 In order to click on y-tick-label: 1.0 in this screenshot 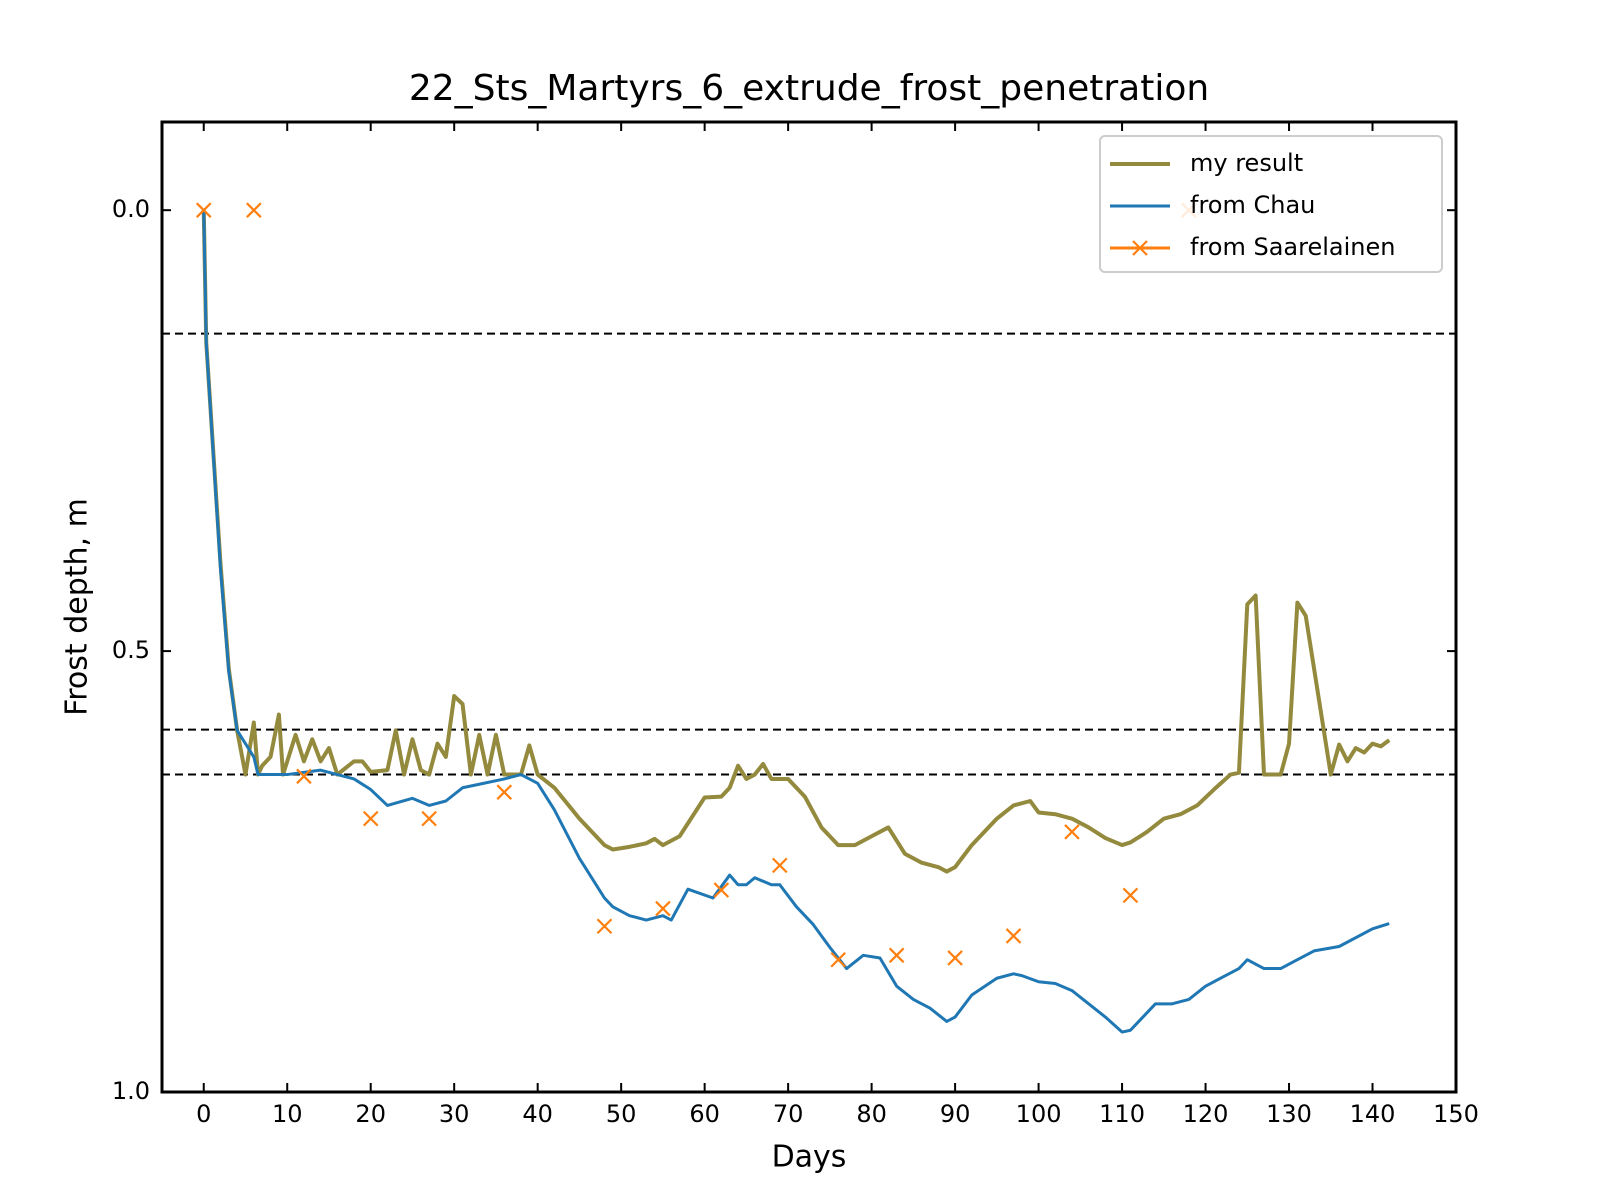, I will do `click(131, 1091)`.